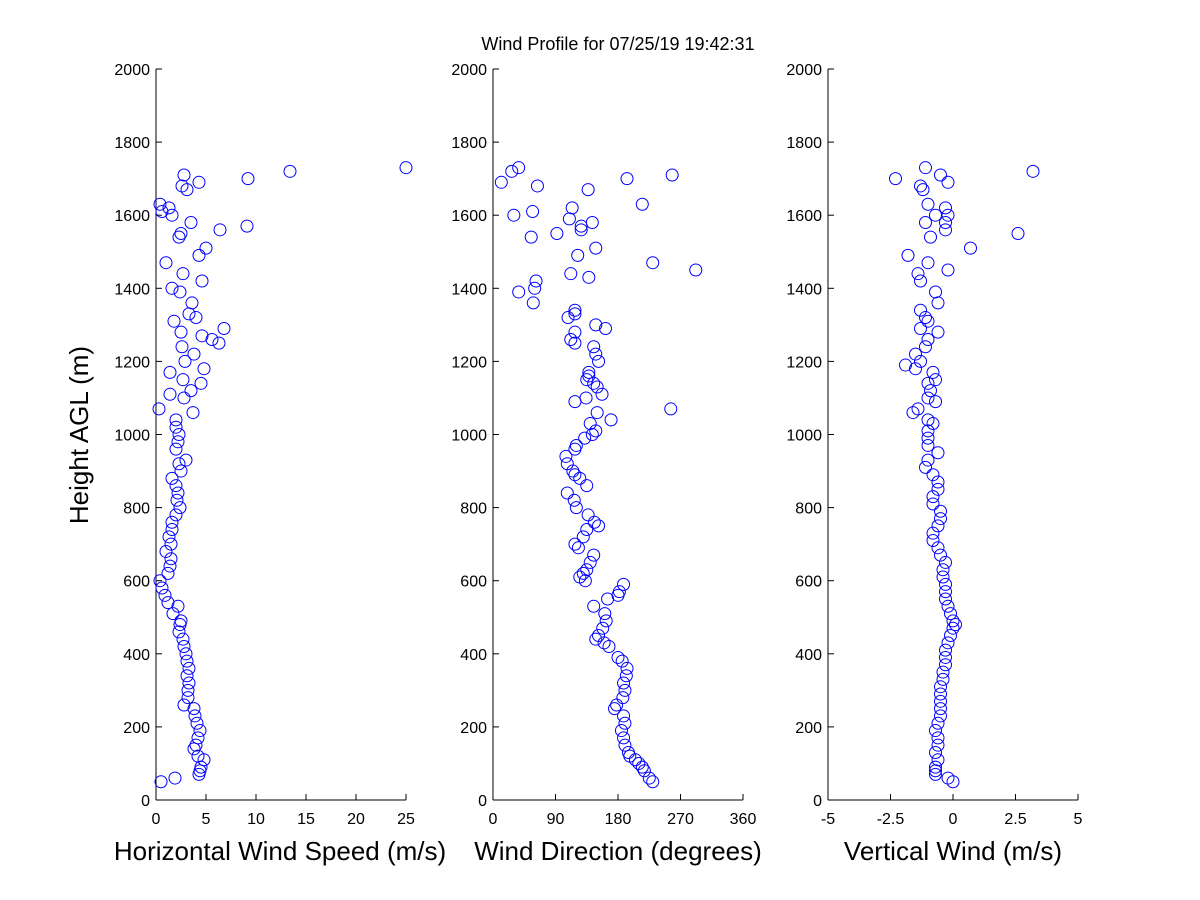  Describe the element at coordinates (817, 801) in the screenshot. I see `vertical-y-tick-label: 0` at that location.